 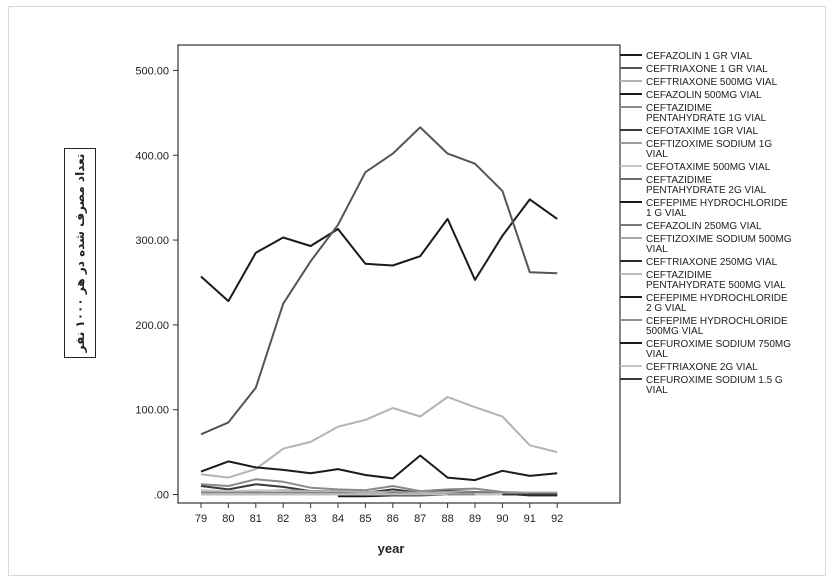 I want to click on x-tick-label: 91, so click(x=530, y=519).